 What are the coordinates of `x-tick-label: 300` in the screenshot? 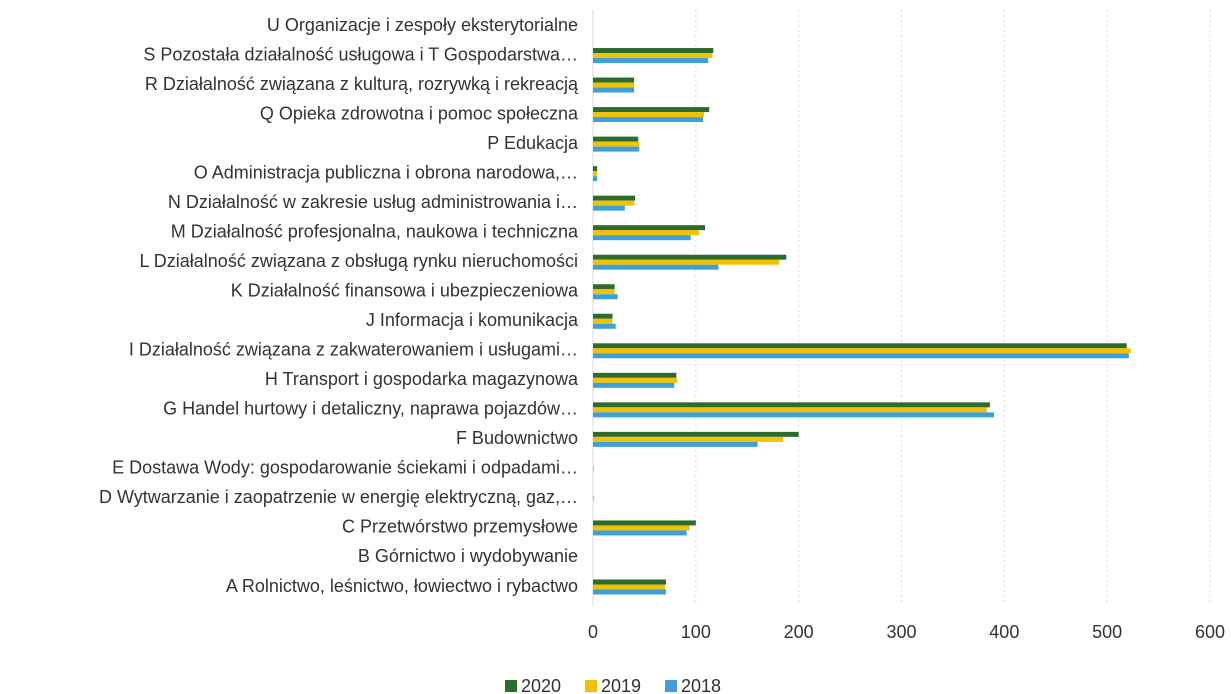 It's located at (901, 632).